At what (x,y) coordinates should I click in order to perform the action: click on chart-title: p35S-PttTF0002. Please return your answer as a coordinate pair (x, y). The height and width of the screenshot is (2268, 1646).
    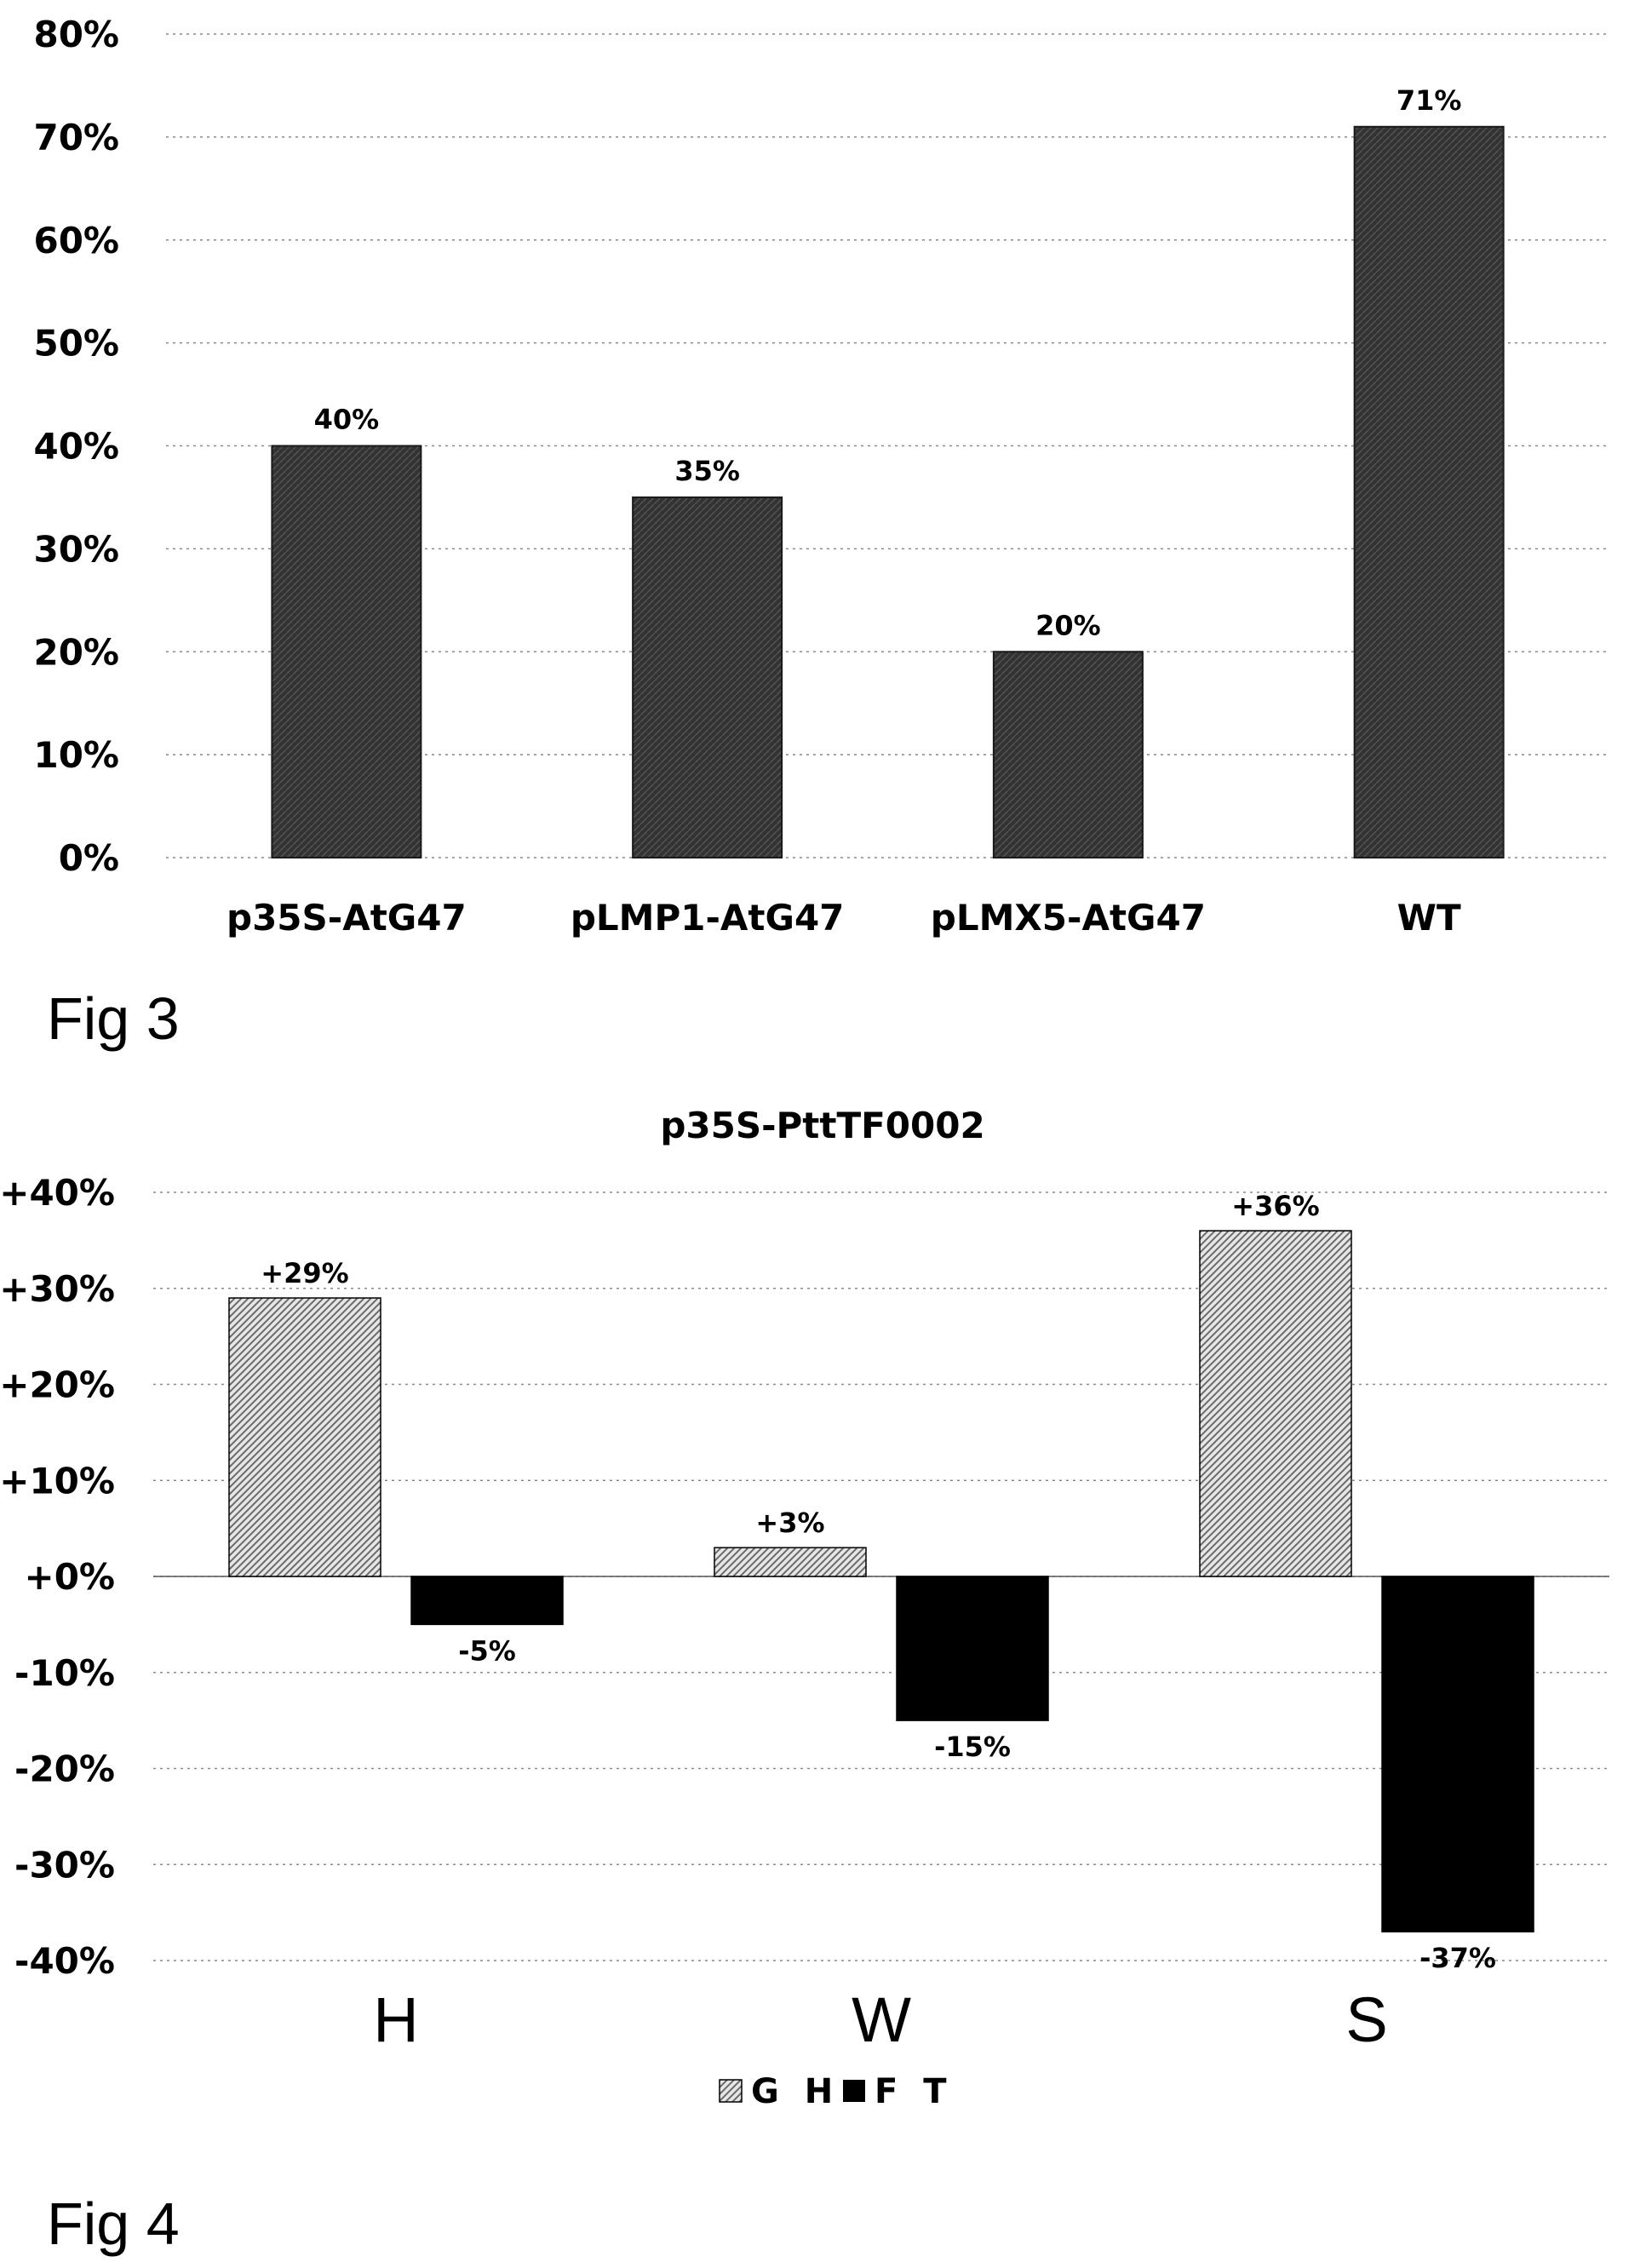
    Looking at the image, I should click on (822, 1125).